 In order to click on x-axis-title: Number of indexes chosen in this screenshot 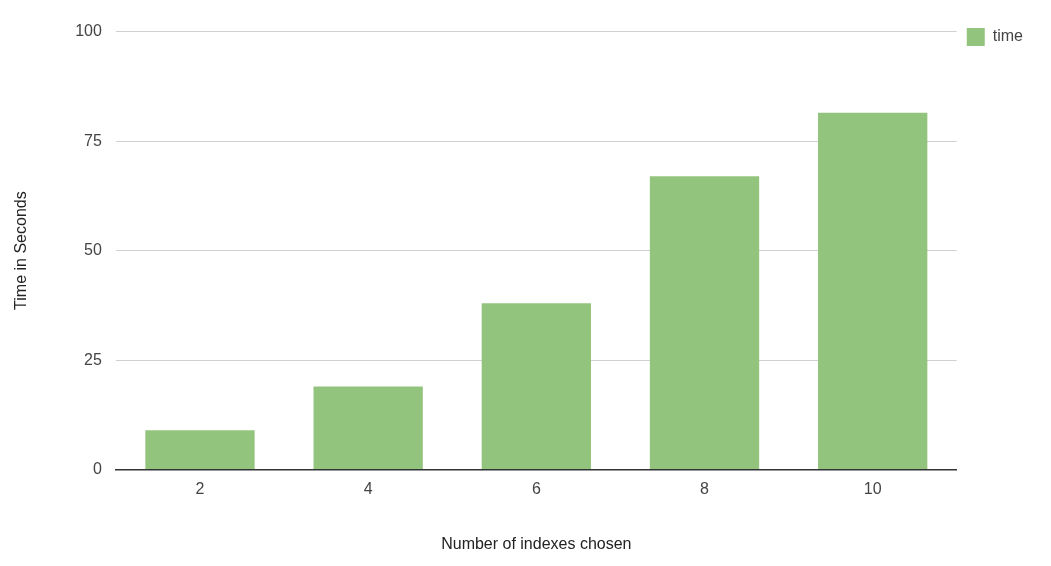, I will do `click(536, 543)`.